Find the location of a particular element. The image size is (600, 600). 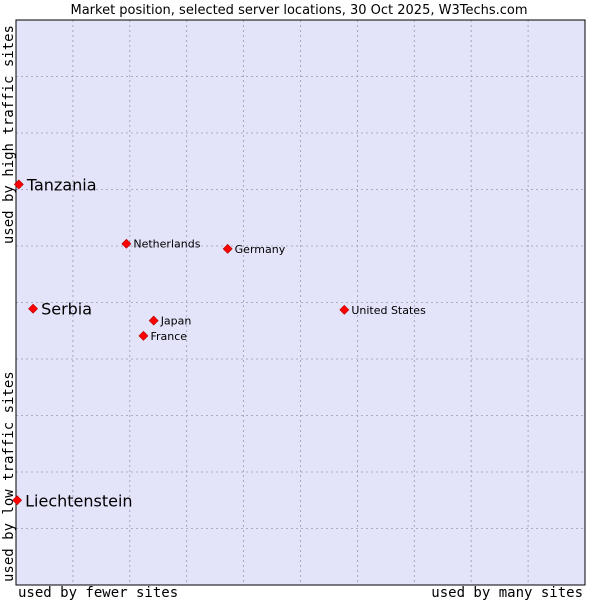

data-point-serbia: Serbia is located at coordinates (60, 309).